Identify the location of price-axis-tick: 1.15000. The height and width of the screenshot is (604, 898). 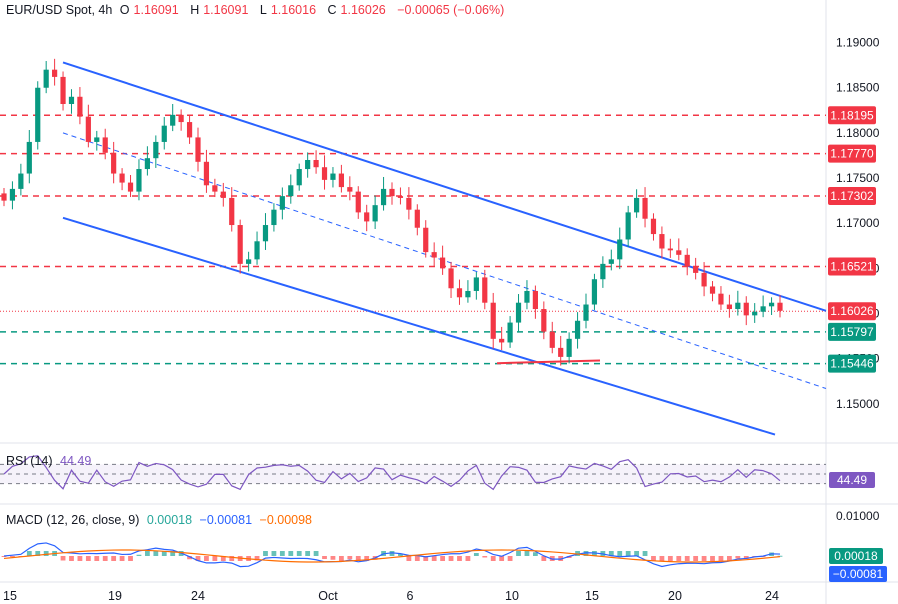
(858, 404).